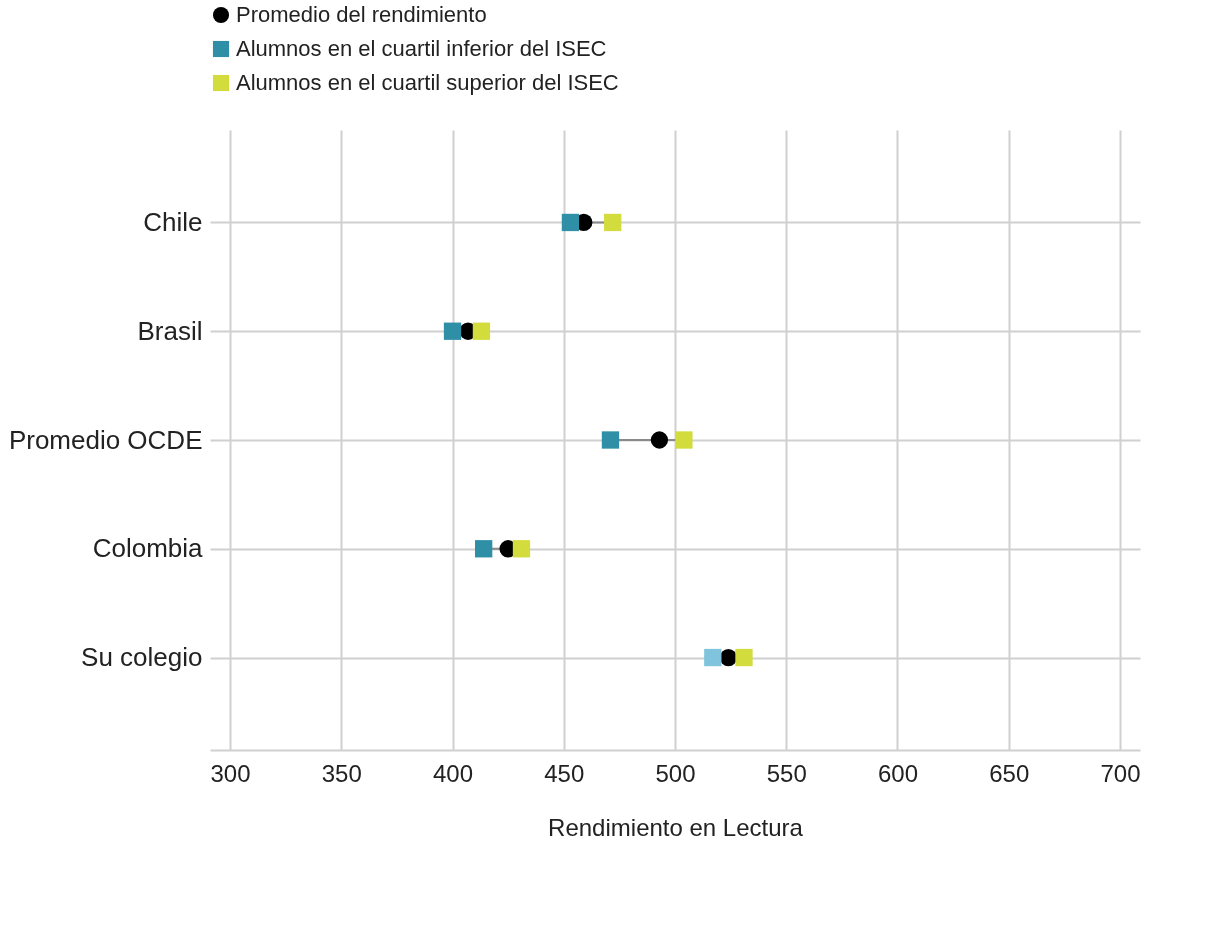  I want to click on y-tick-label: Chile, so click(173, 221).